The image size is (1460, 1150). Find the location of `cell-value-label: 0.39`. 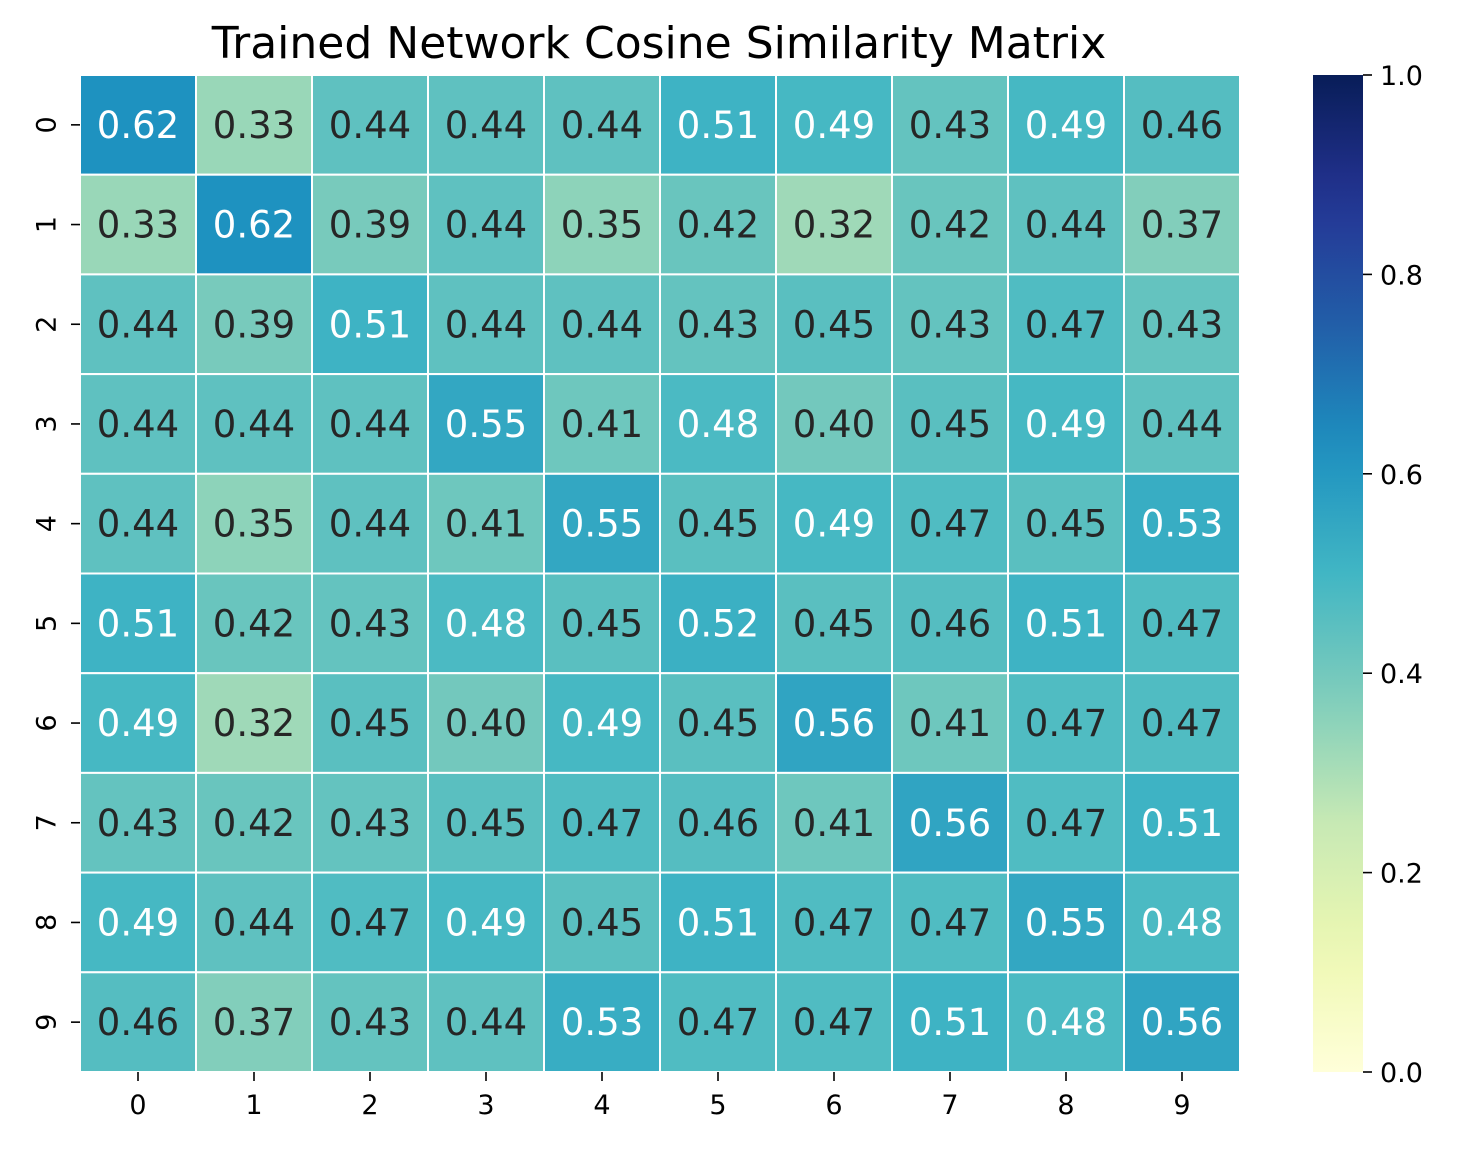

cell-value-label: 0.39 is located at coordinates (370, 225).